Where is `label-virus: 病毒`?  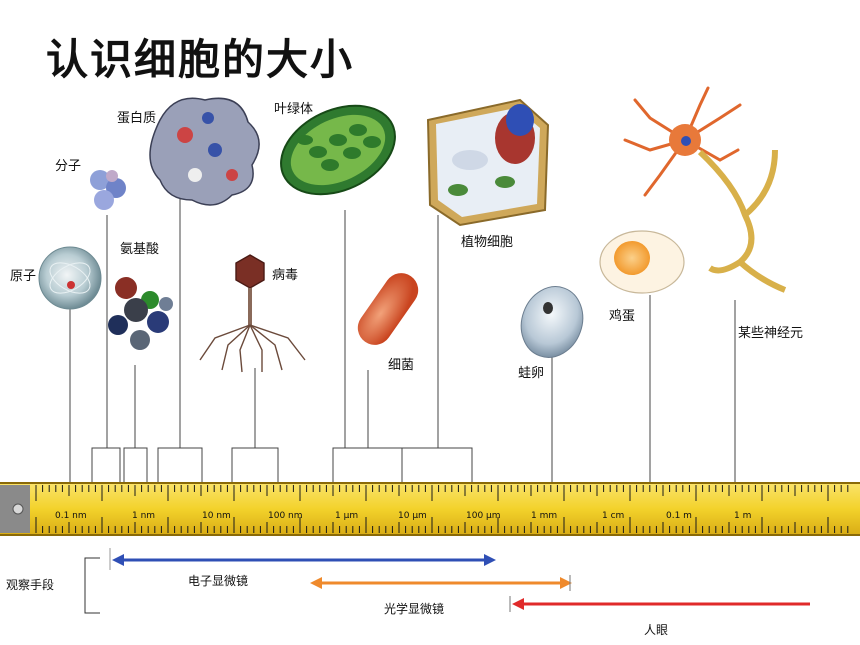 label-virus: 病毒 is located at coordinates (285, 275).